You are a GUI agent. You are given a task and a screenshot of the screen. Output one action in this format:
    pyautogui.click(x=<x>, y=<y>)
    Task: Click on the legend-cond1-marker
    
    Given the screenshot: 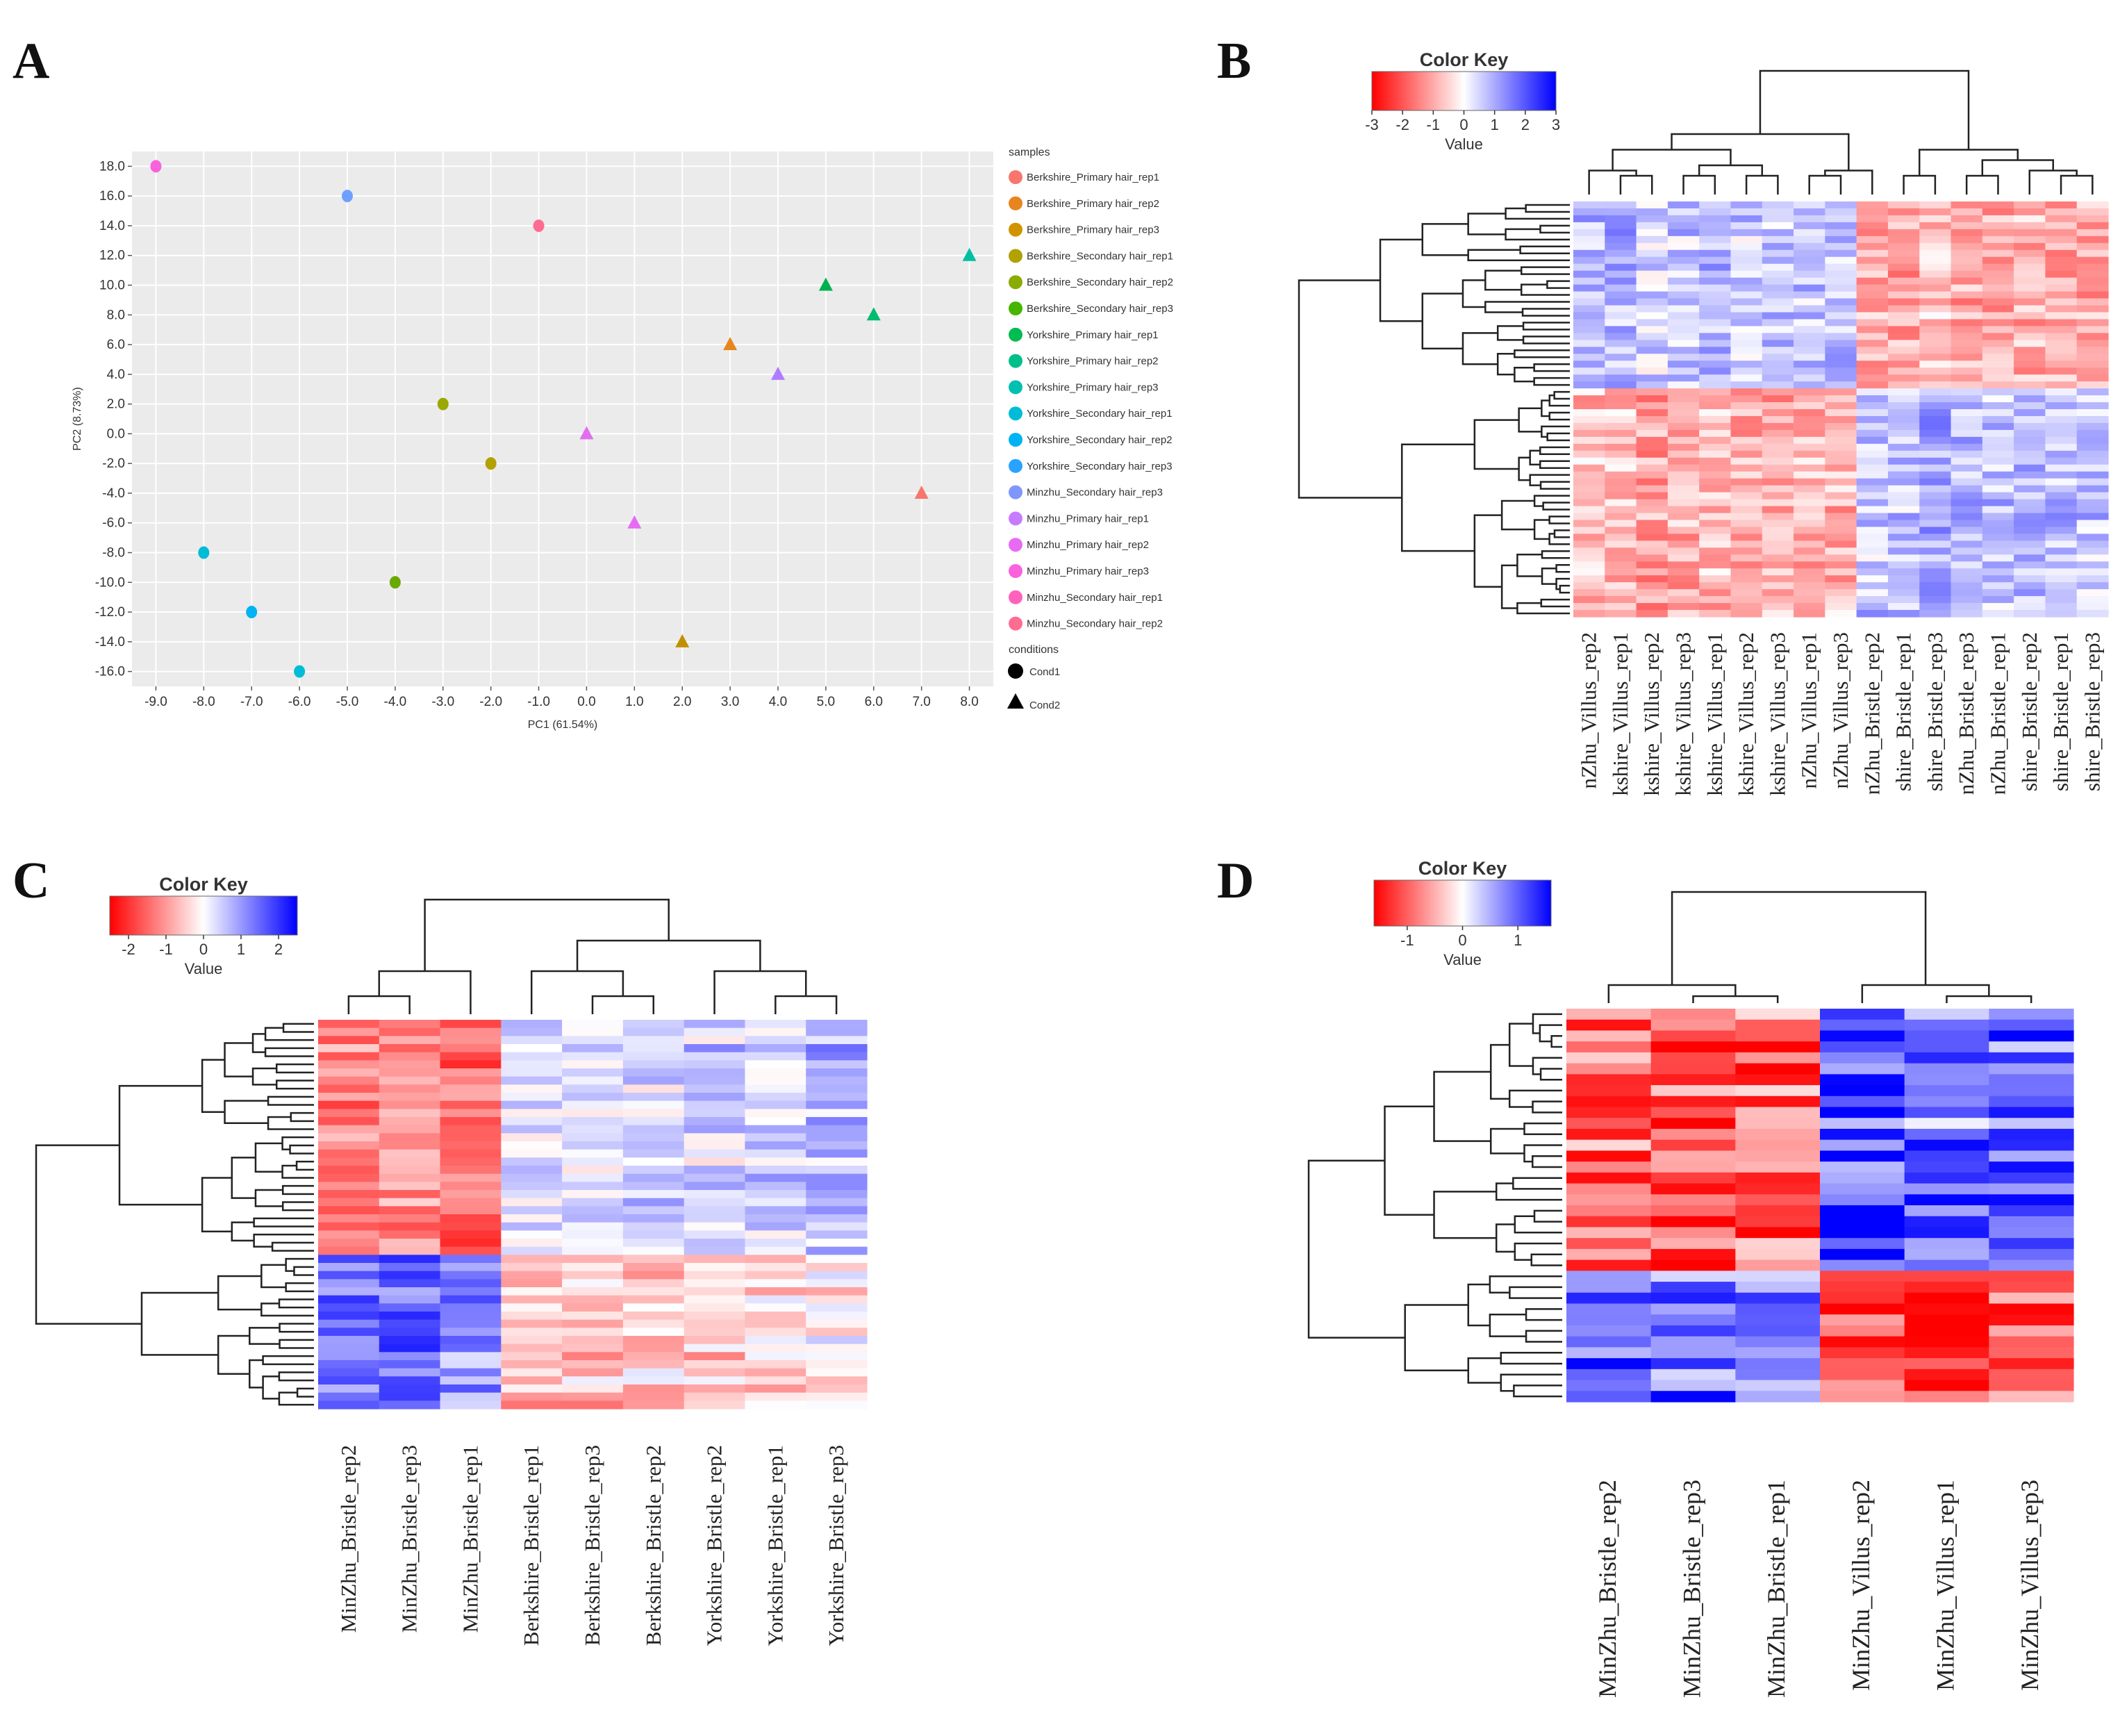 What is the action you would take?
    pyautogui.click(x=1015, y=671)
    